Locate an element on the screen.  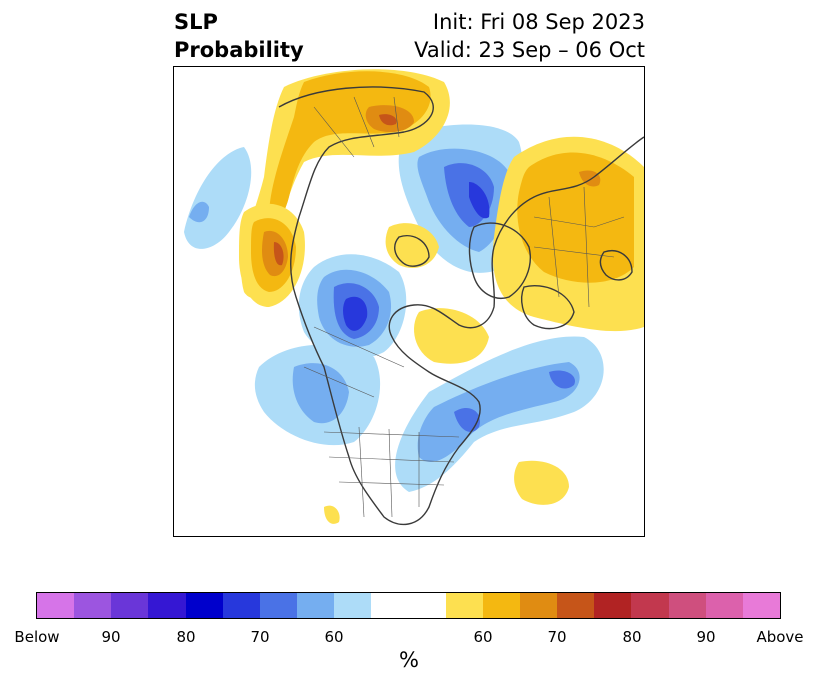
europe-high-core is located at coordinates (590, 178).